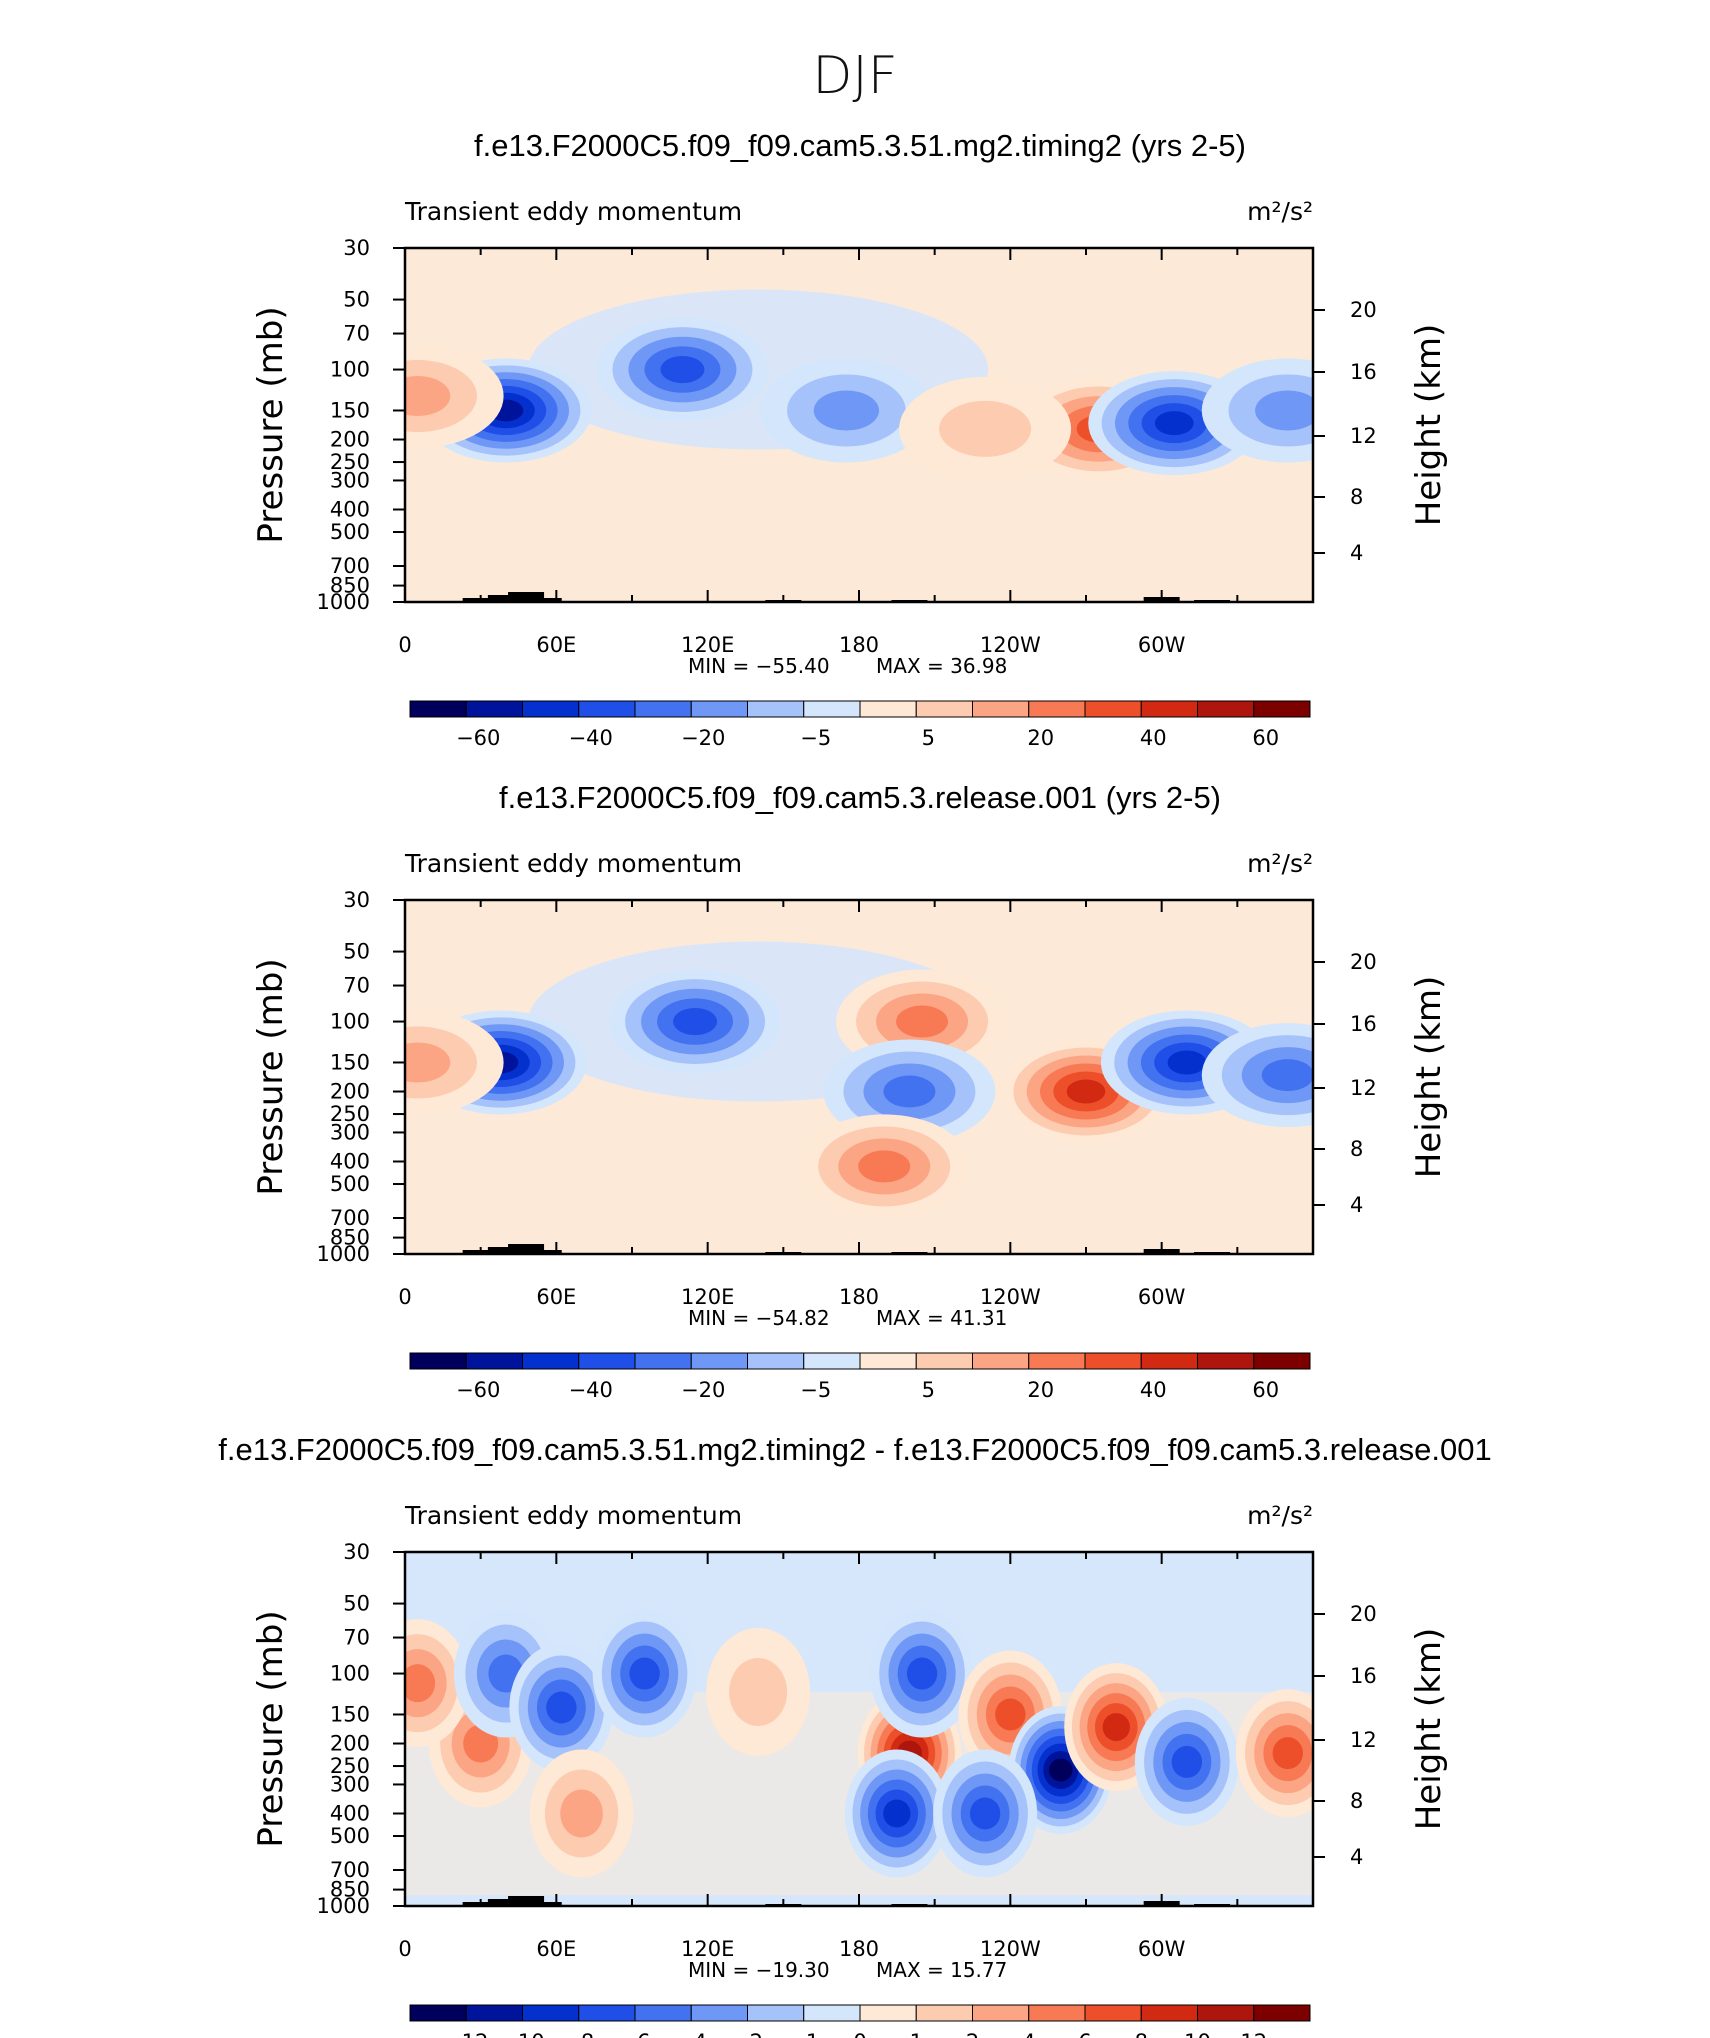 The width and height of the screenshot is (1710, 2038). Describe the element at coordinates (1162, 1297) in the screenshot. I see `x-tick-label: 60W` at that location.